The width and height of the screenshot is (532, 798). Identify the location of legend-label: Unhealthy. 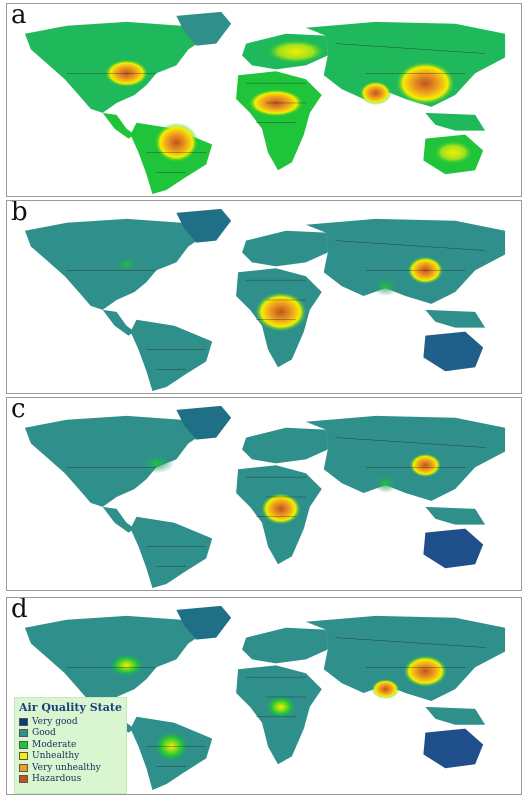
(56, 756).